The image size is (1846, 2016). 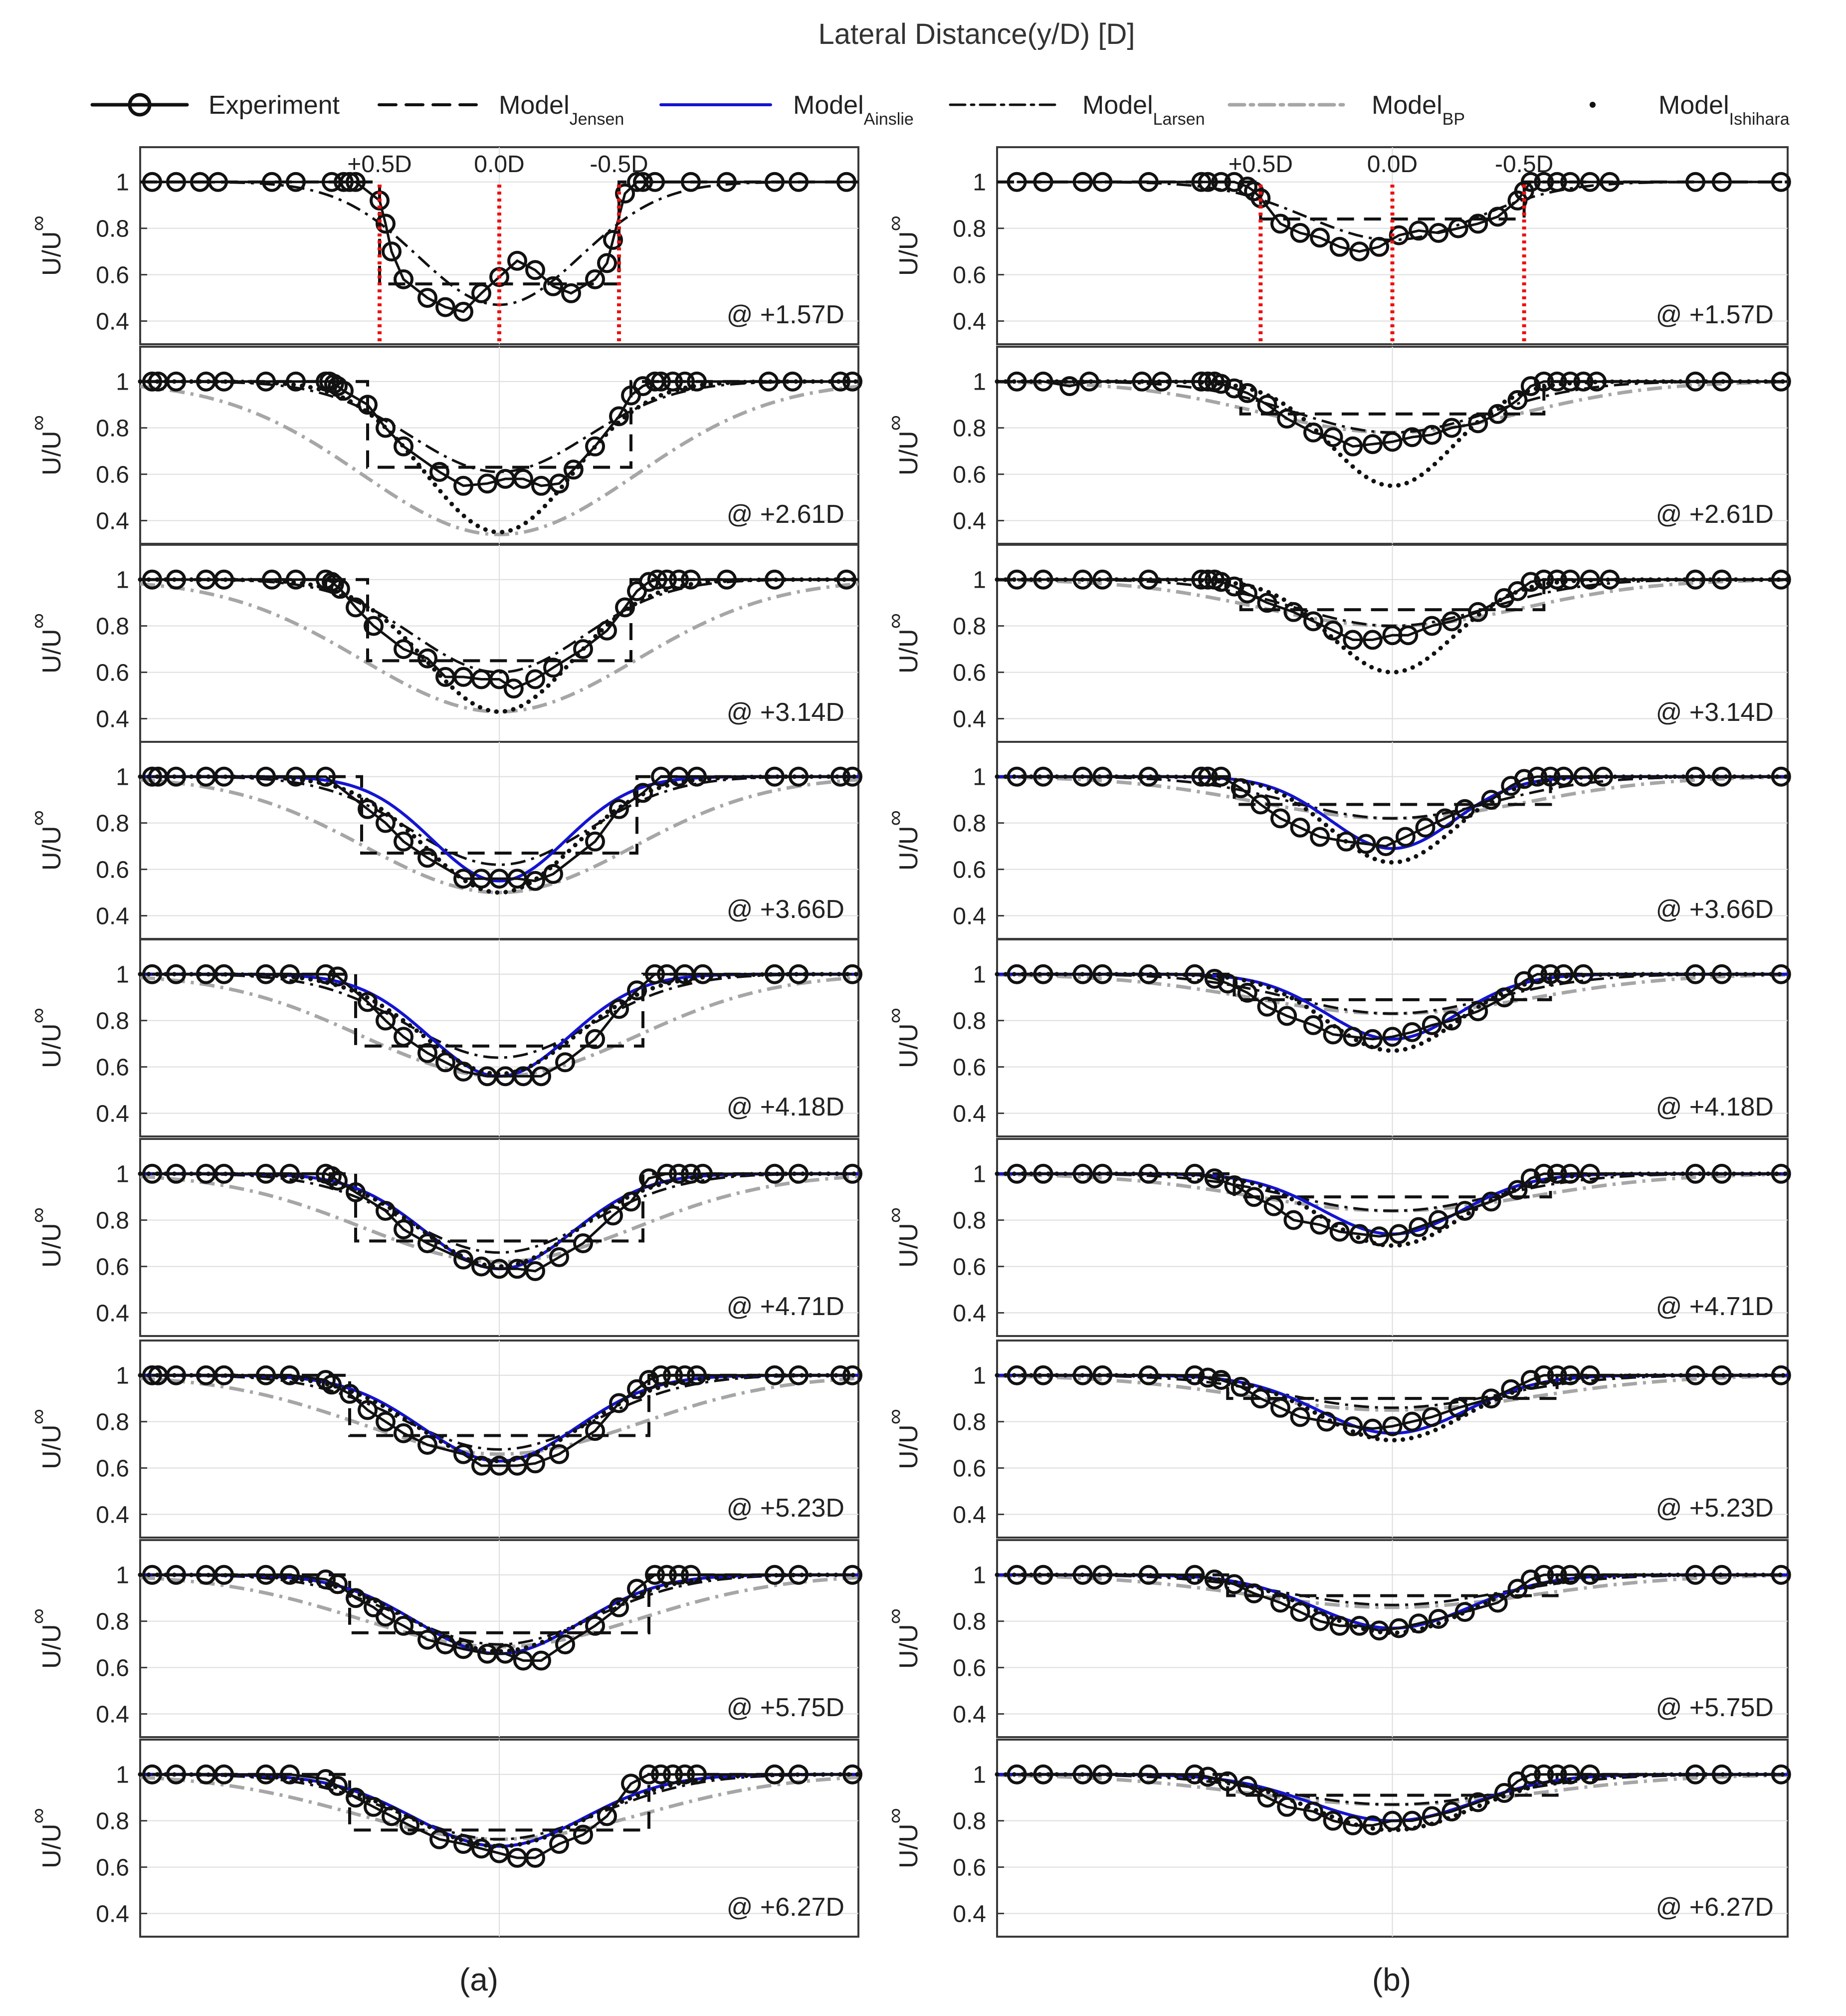 I want to click on y-tick-label: 0.4, so click(x=112, y=322).